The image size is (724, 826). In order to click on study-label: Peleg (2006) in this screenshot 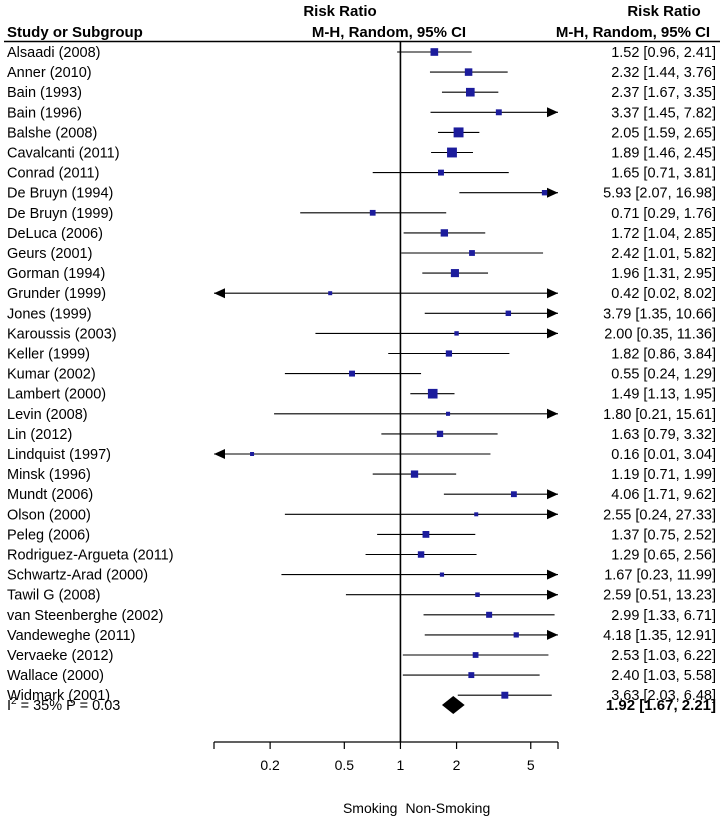, I will do `click(48, 535)`.